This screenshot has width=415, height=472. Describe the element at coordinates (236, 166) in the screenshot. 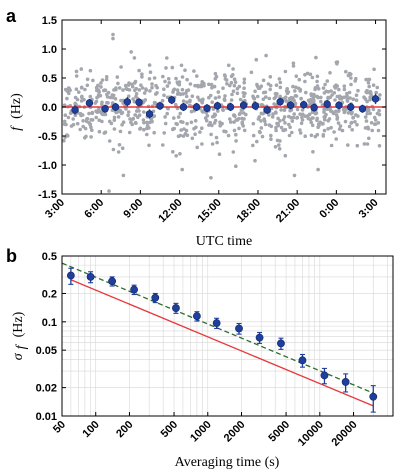

I see `raw-point-outlier` at that location.